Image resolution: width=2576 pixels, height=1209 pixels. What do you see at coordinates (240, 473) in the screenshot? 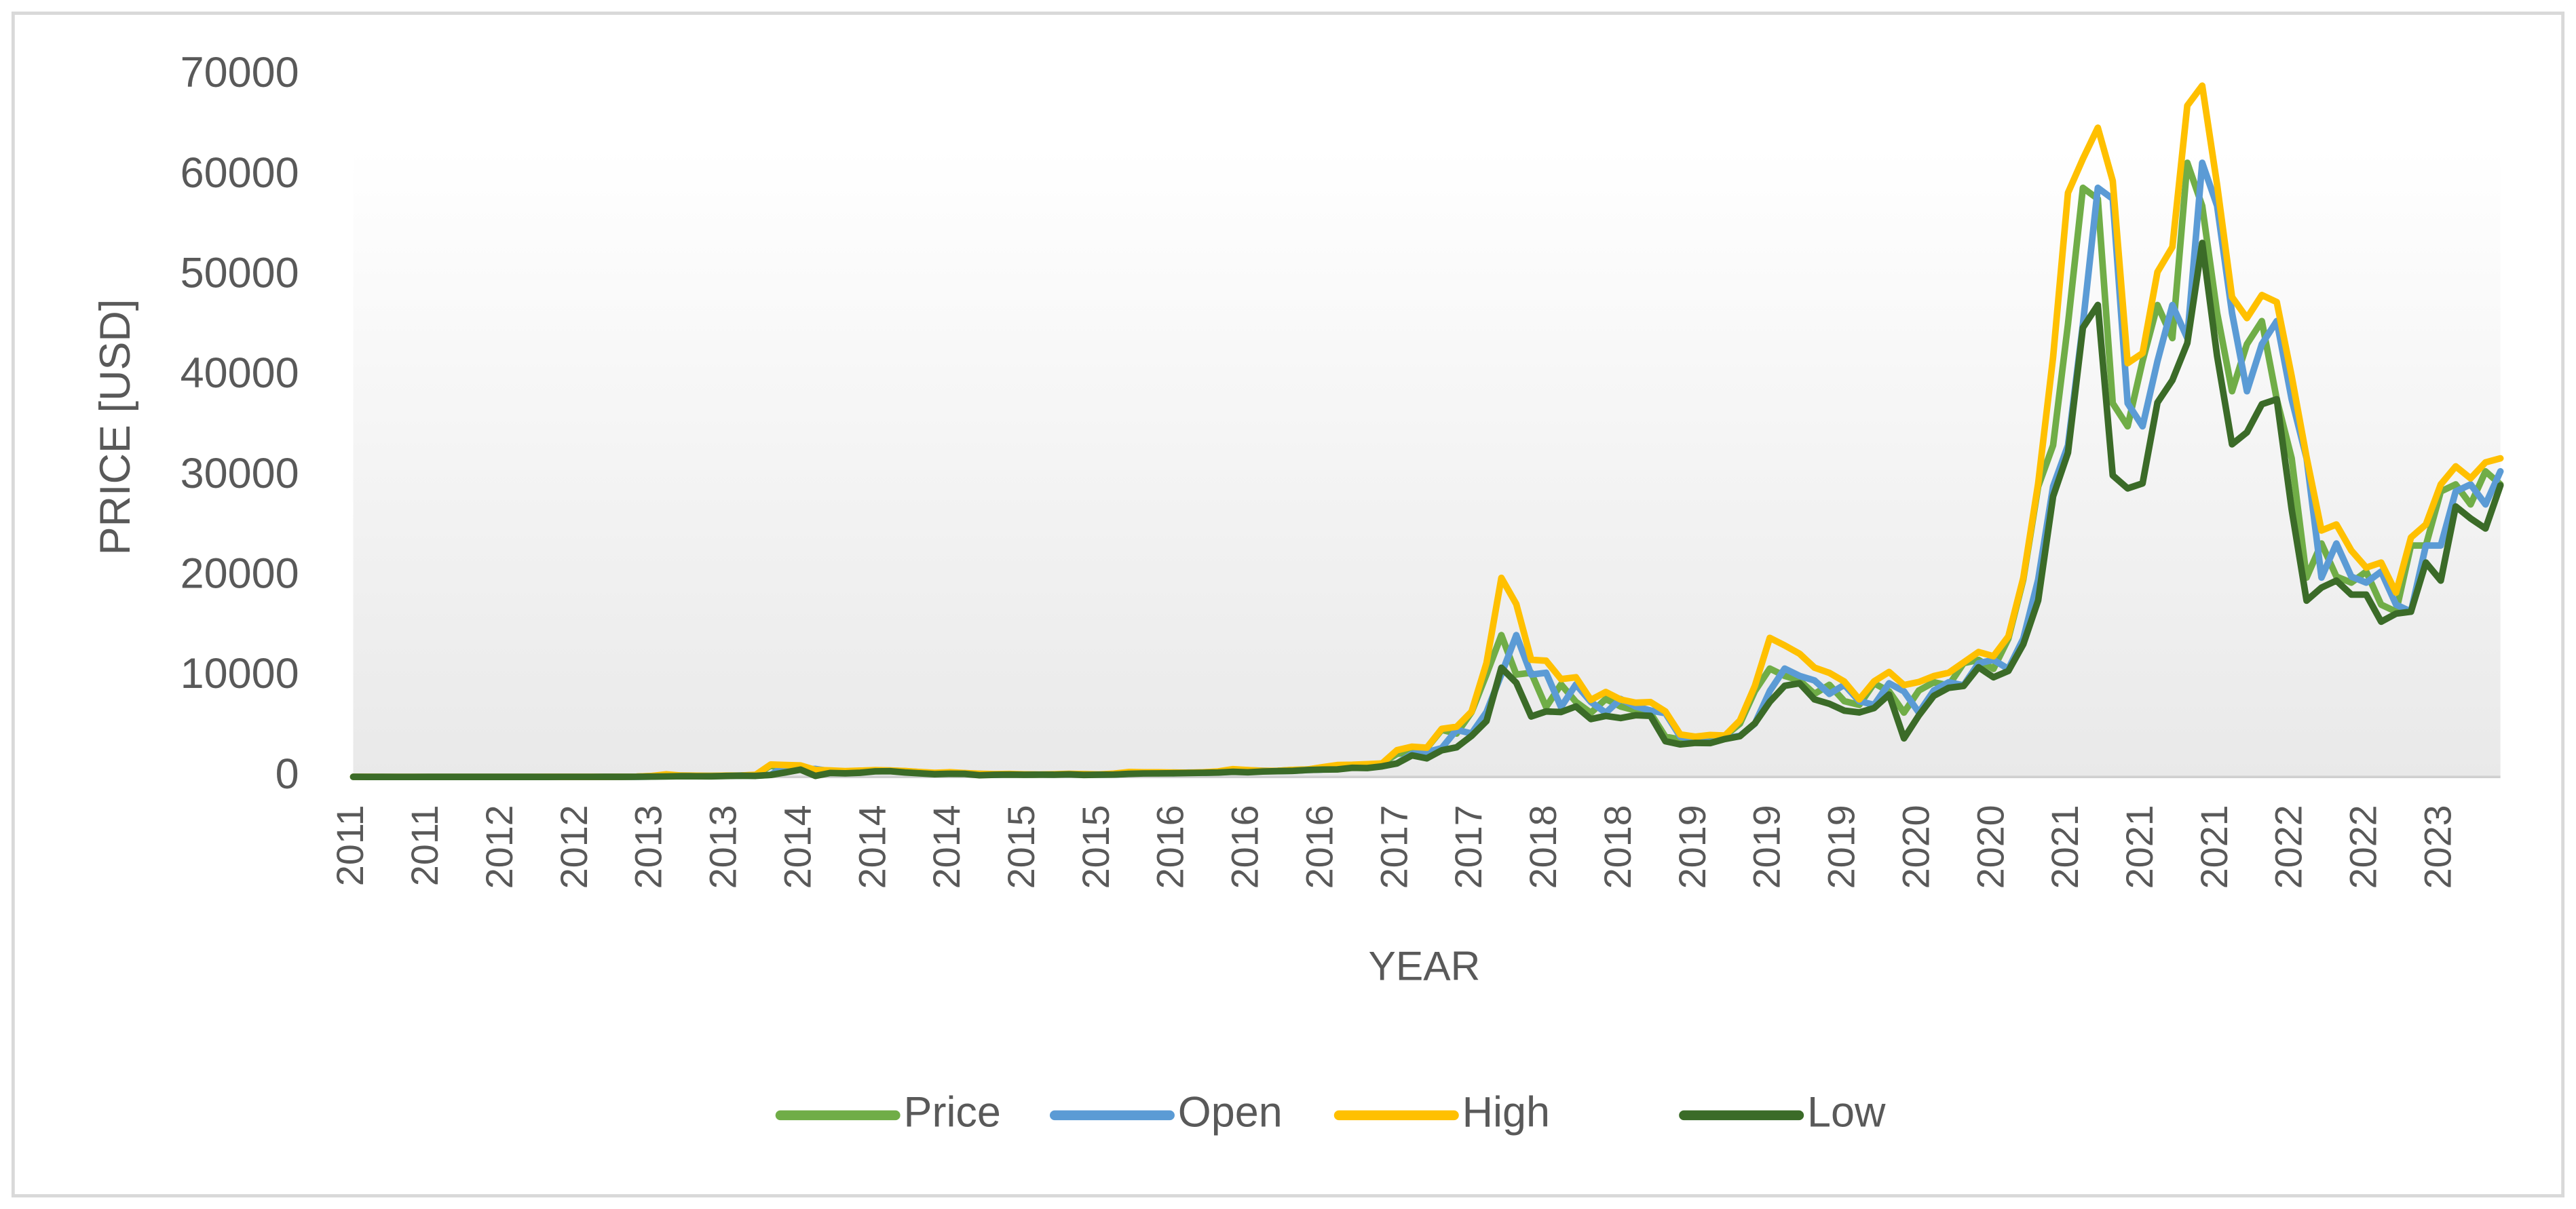
I see `y-tick-label: 30000` at bounding box center [240, 473].